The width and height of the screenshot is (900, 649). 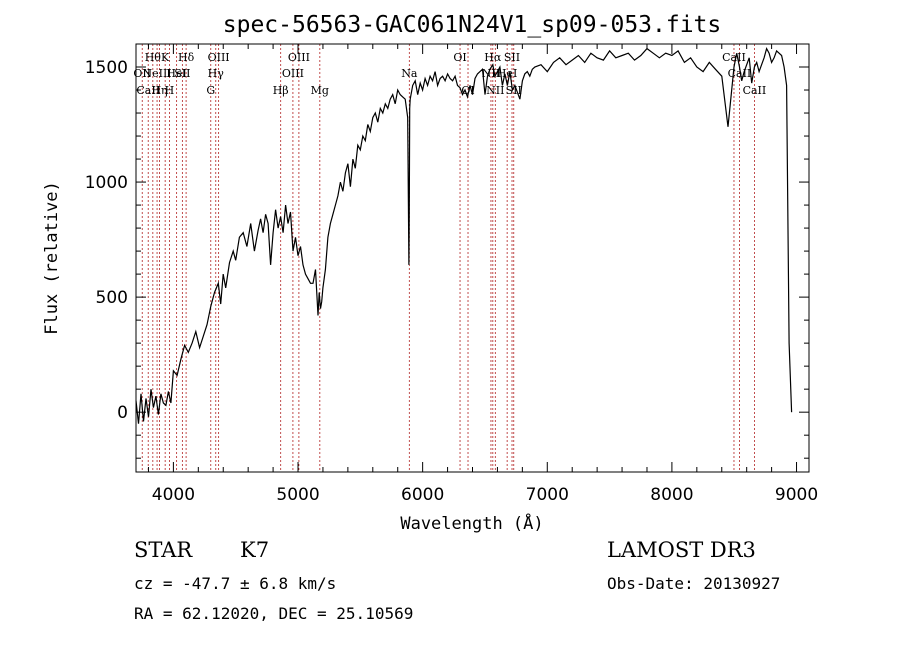 I want to click on line-label-6: H, so click(x=170, y=90).